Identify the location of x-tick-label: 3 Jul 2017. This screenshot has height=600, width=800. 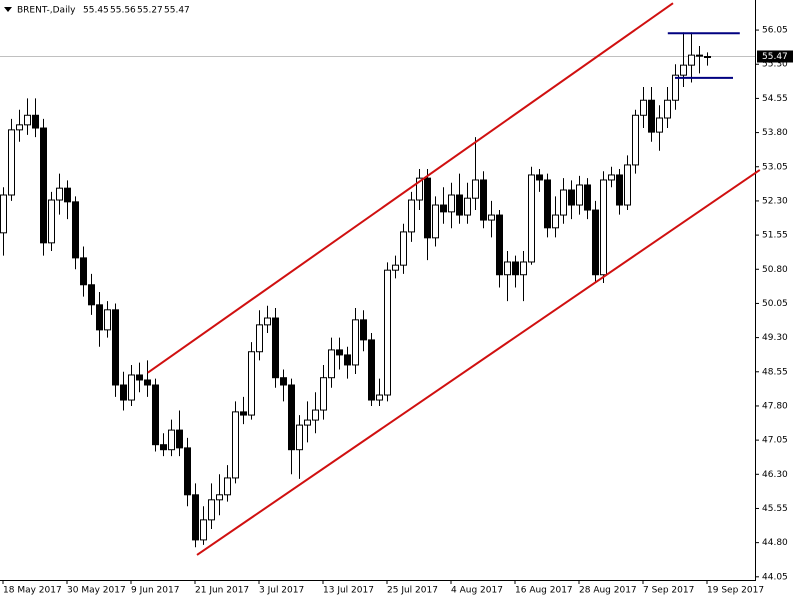
(281, 591).